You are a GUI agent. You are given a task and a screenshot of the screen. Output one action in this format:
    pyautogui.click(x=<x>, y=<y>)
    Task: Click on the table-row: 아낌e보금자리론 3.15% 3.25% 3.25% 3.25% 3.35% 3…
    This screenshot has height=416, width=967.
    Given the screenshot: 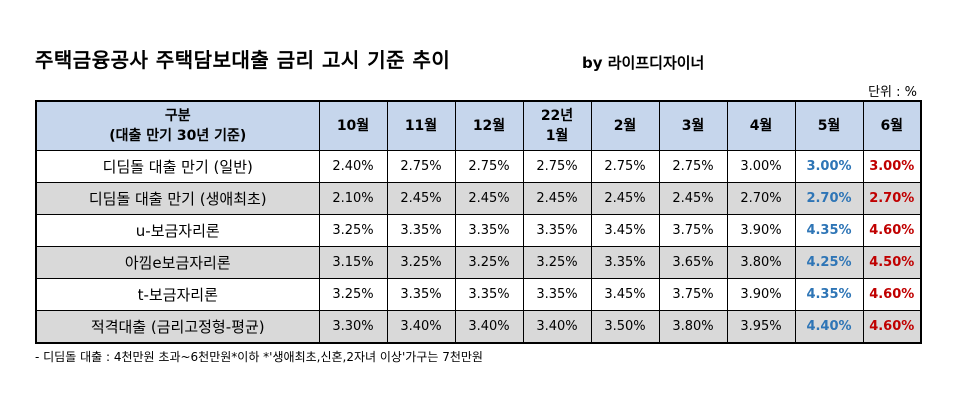 What is the action you would take?
    pyautogui.click(x=478, y=262)
    